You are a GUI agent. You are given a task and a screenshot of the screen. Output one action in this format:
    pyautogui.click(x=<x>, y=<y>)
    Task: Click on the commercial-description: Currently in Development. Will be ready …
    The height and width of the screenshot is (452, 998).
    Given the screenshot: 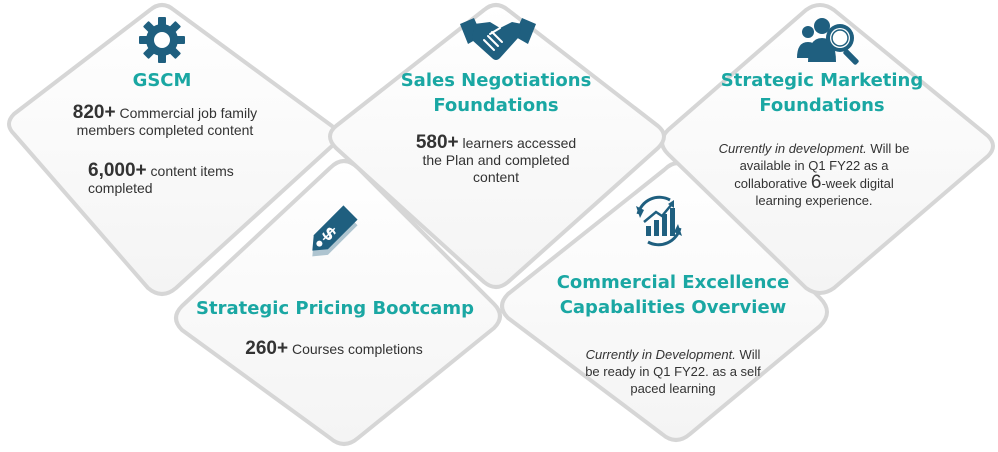 What is the action you would take?
    pyautogui.click(x=673, y=371)
    